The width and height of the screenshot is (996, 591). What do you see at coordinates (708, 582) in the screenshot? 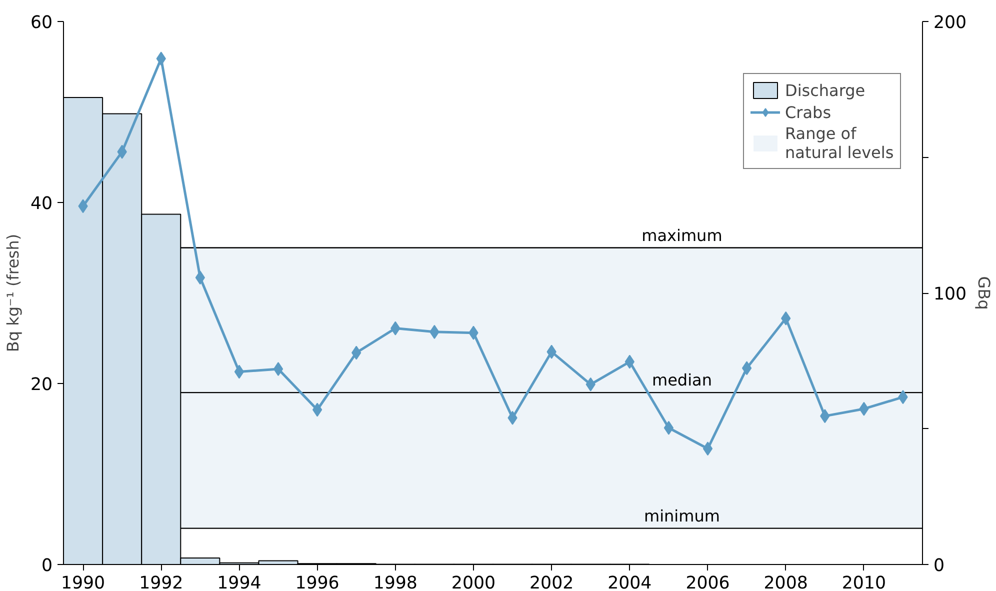
I see `x-tick-label: 2006` at bounding box center [708, 582].